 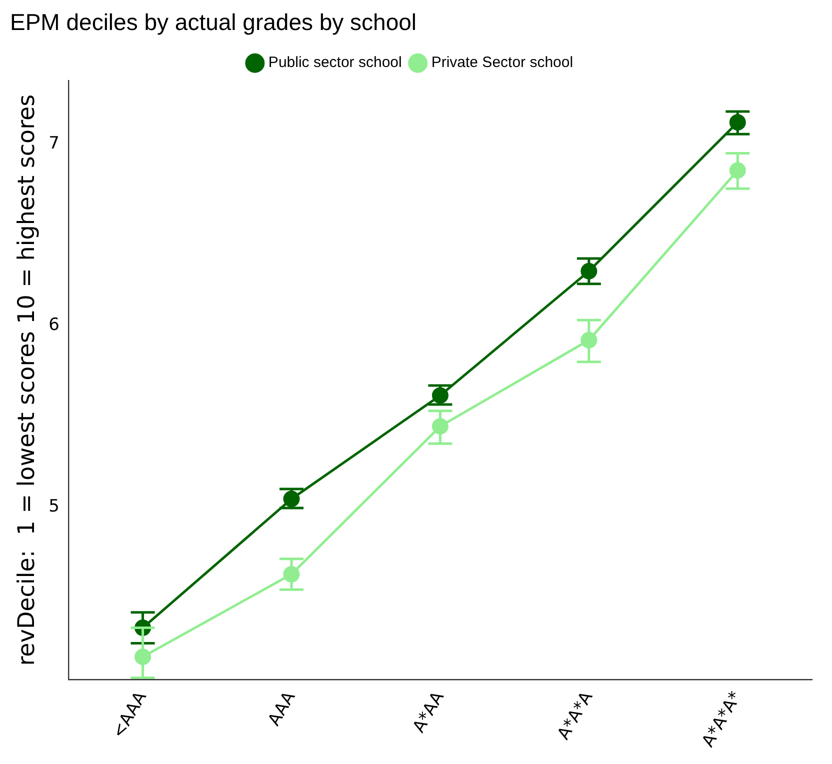 I want to click on y-axis-title: revDecile: 1 = lowest scores 10 = highest scores, so click(x=27, y=380).